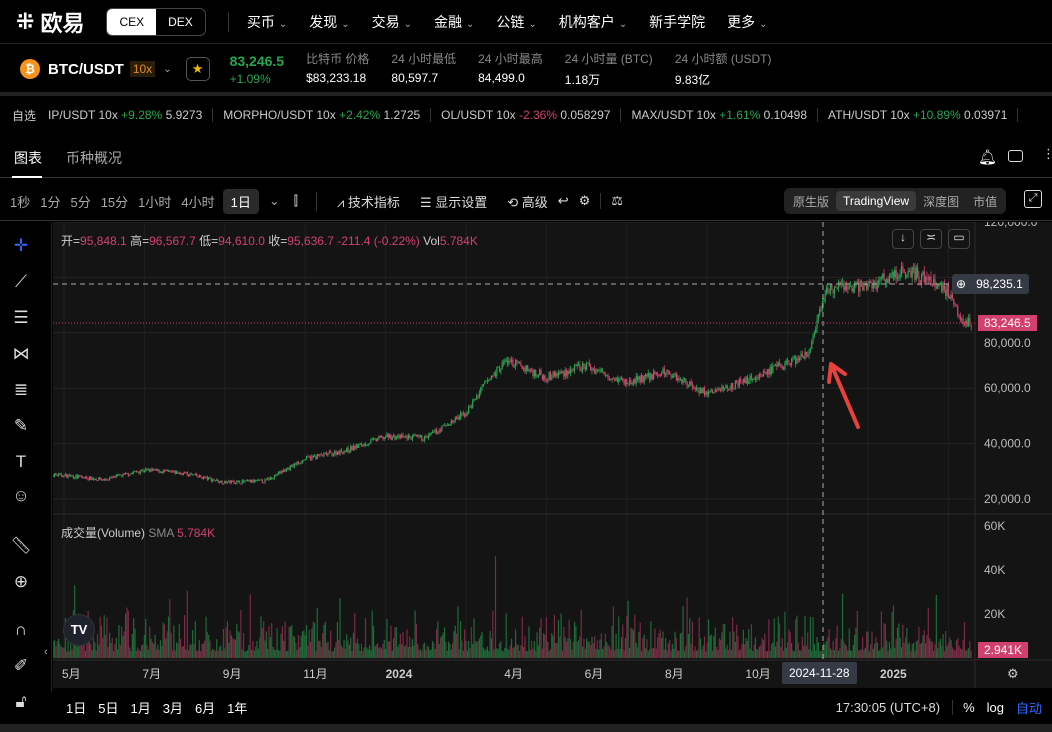 The width and height of the screenshot is (1052, 732). What do you see at coordinates (108, 708) in the screenshot?
I see `range-button: 5日` at bounding box center [108, 708].